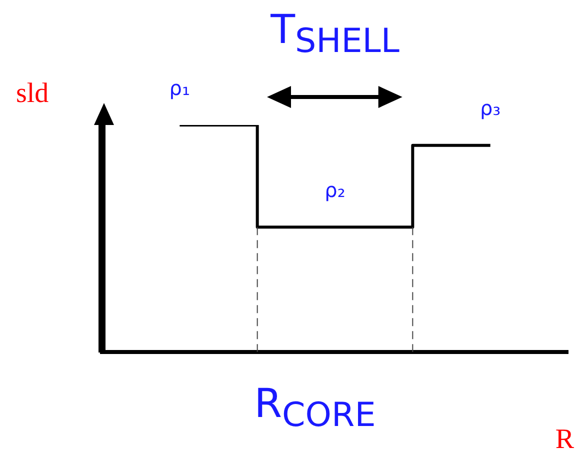 Image resolution: width=580 pixels, height=465 pixels. What do you see at coordinates (564, 440) in the screenshot?
I see `x-axis-title: R` at bounding box center [564, 440].